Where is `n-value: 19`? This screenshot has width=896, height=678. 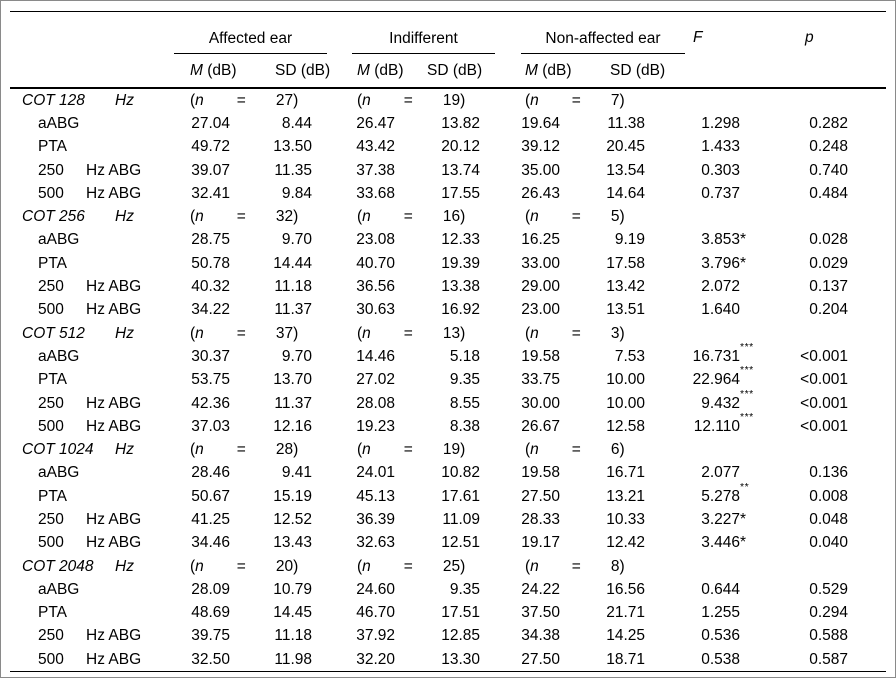 n-value: 19 is located at coordinates (451, 450).